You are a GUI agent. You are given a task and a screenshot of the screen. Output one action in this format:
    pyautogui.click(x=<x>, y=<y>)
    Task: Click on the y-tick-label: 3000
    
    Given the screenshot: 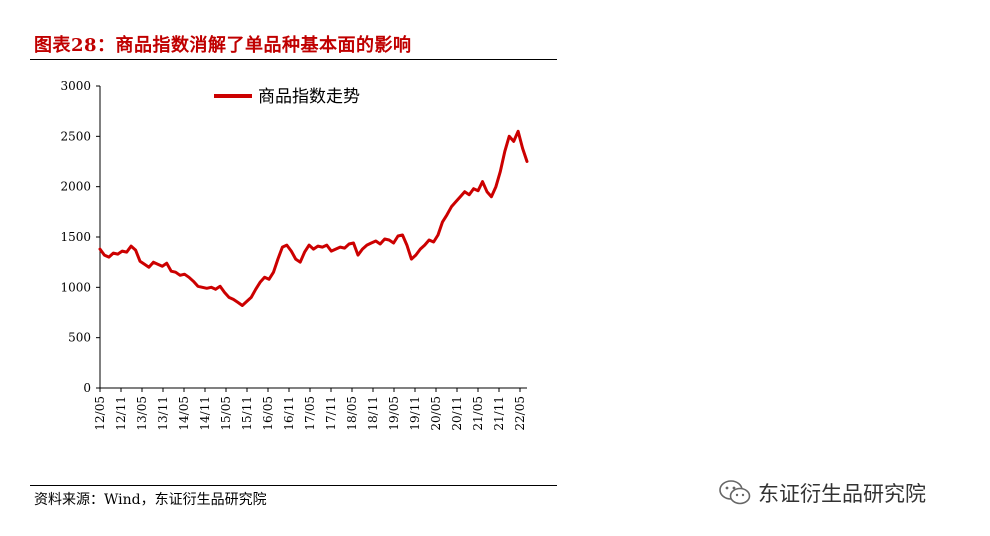 What is the action you would take?
    pyautogui.click(x=75, y=86)
    